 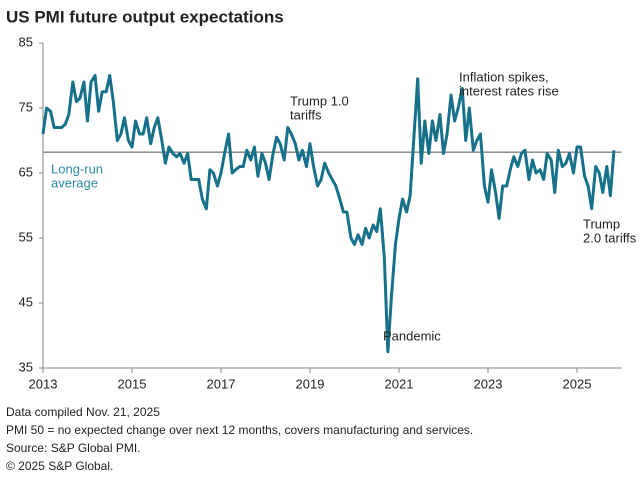 I want to click on footnote: Data compiled Nov. 21, 2025, so click(x=83, y=412).